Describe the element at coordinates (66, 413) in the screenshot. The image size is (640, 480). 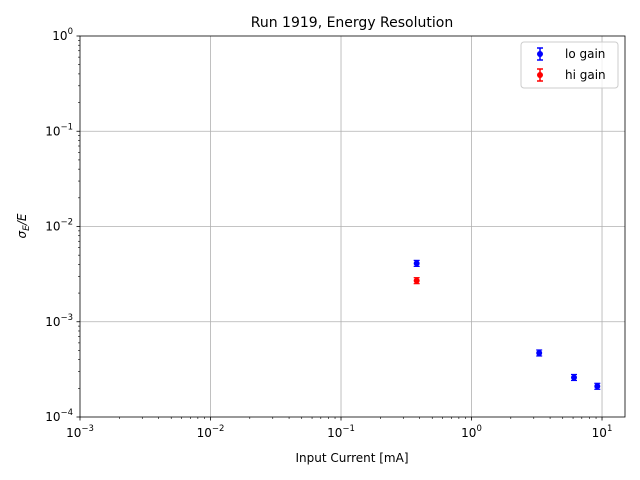
I see `y-tick-label-exponent: −4` at that location.